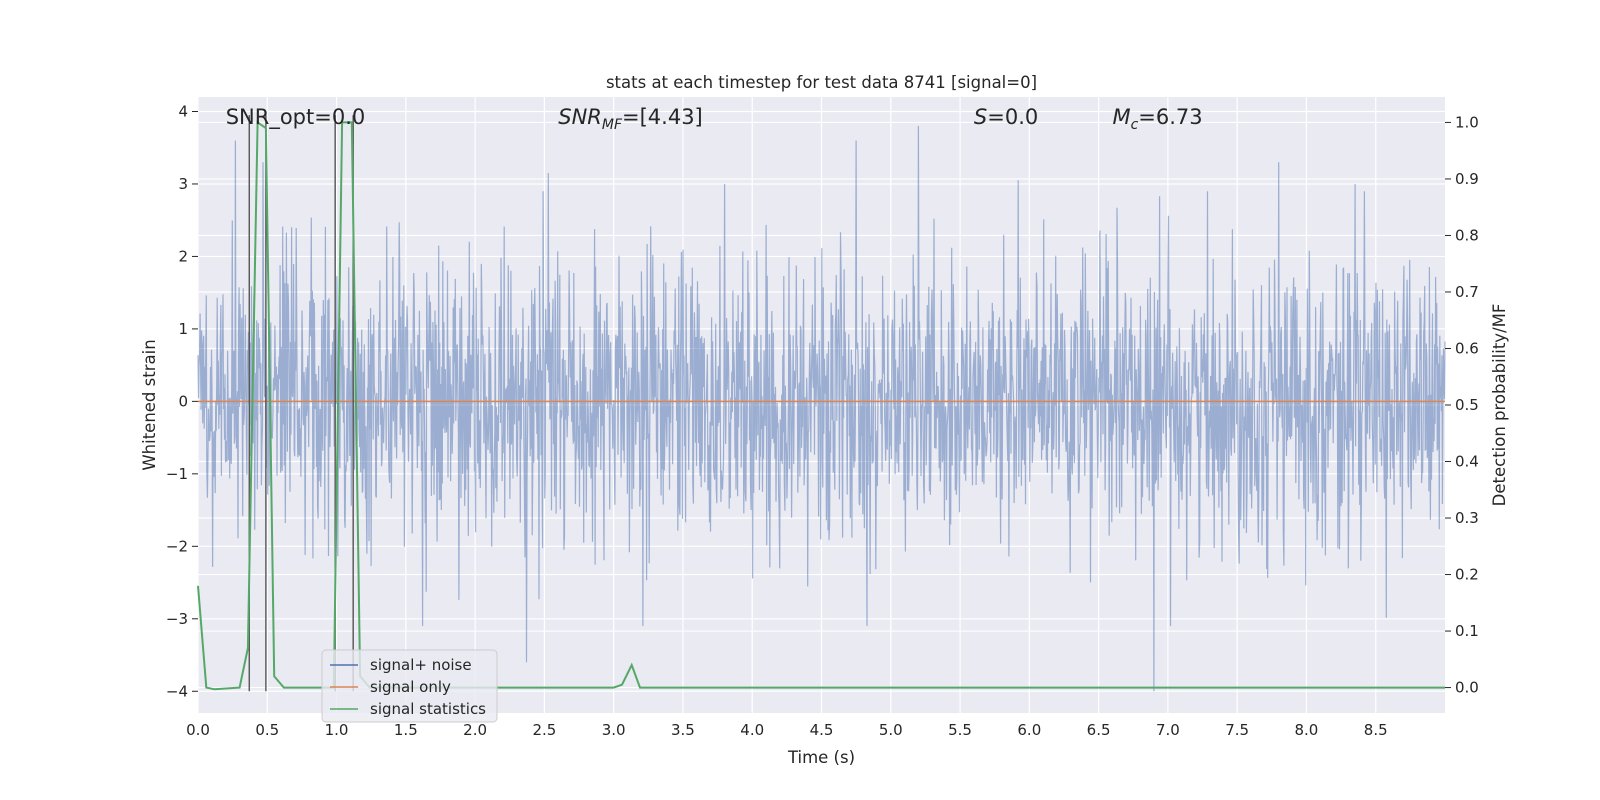 The width and height of the screenshot is (1600, 800). I want to click on y-tick-label: 4, so click(183, 111).